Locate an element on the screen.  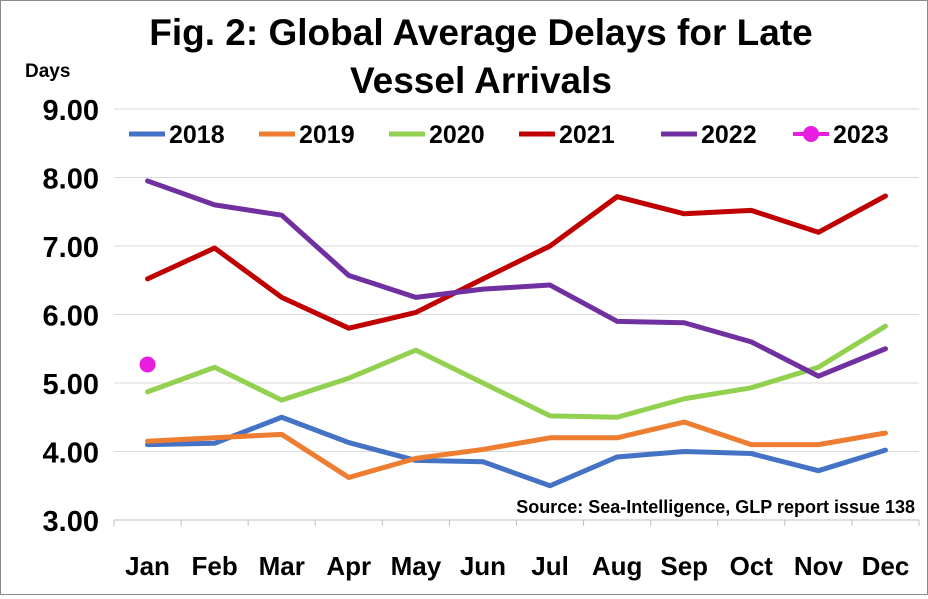
y-tick-label: 7.00 is located at coordinates (71, 248).